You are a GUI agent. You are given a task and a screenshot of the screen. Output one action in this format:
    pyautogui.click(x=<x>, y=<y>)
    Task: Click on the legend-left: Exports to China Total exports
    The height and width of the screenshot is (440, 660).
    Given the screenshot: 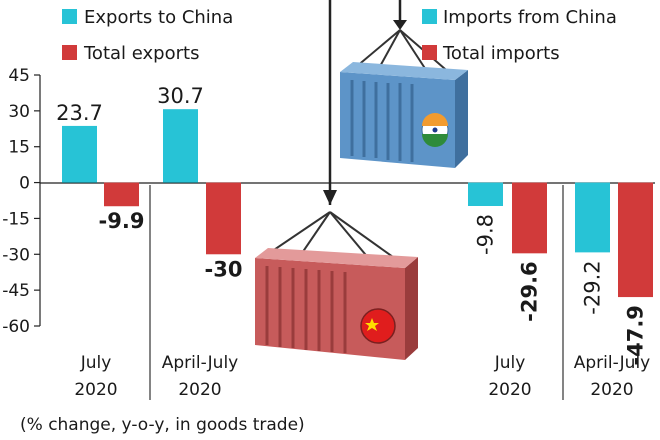 What is the action you would take?
    pyautogui.click(x=147, y=35)
    